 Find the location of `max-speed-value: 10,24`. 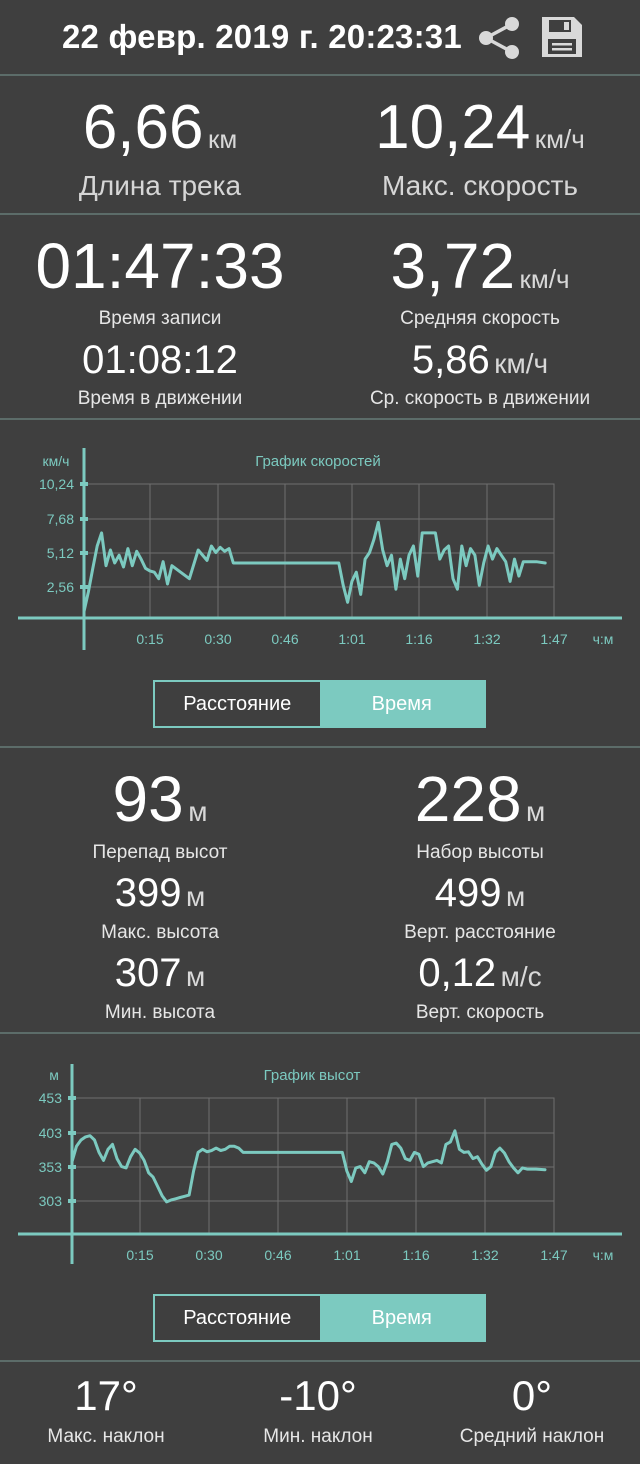

max-speed-value: 10,24 is located at coordinates (453, 127).